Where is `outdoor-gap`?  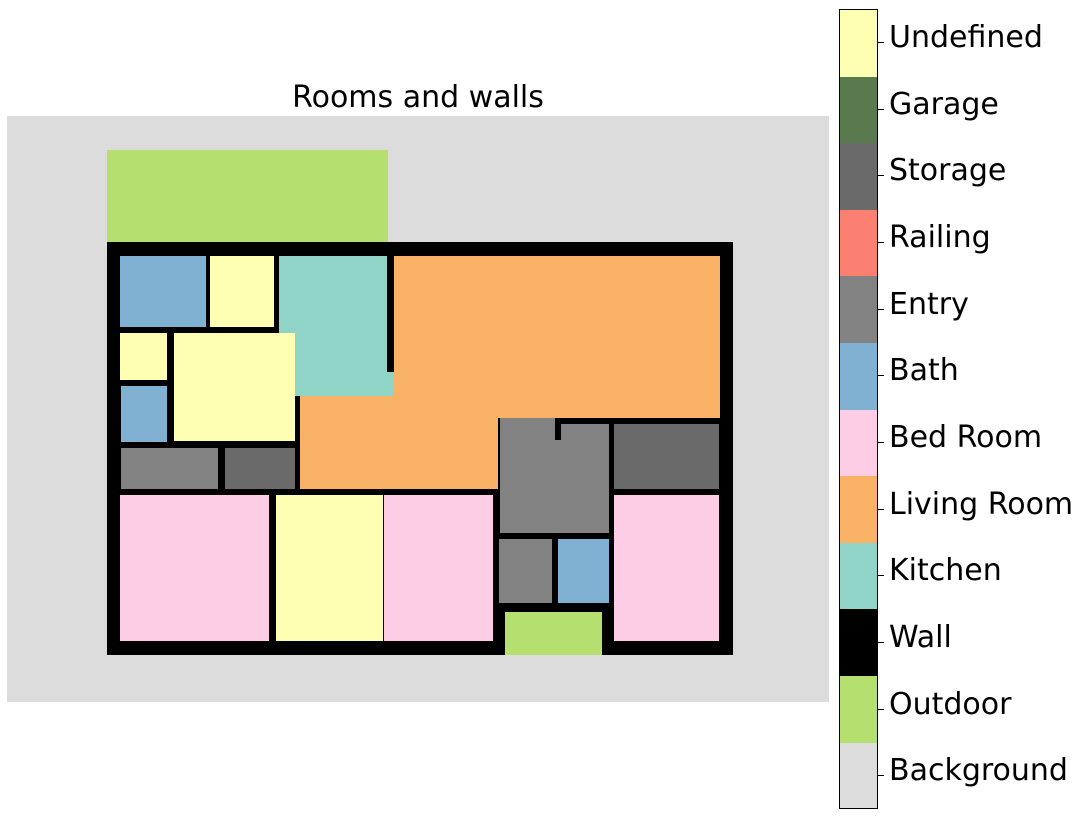
outdoor-gap is located at coordinates (553, 633).